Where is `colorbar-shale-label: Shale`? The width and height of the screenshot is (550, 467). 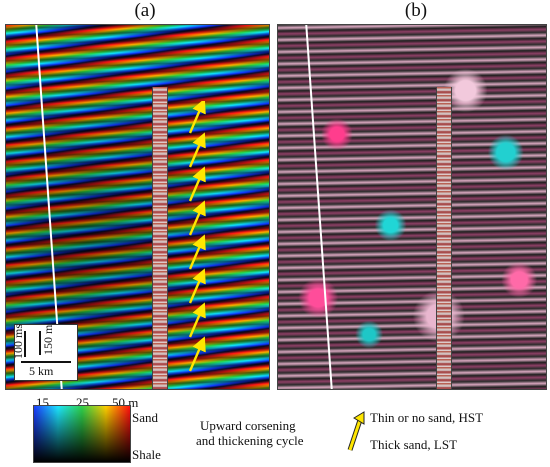
colorbar-shale-label: Shale is located at coordinates (146, 454).